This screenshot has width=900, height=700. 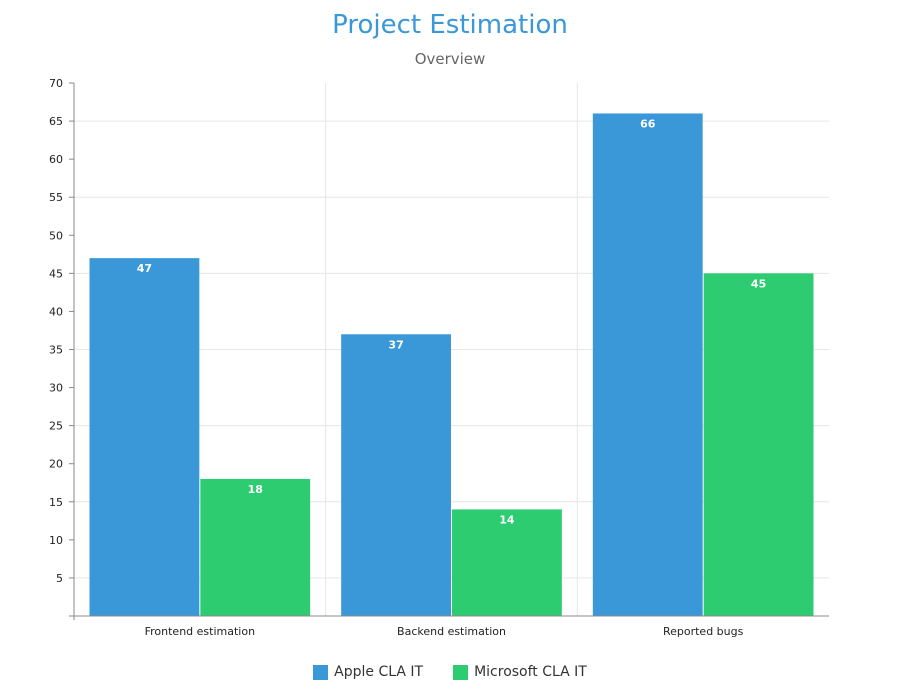 What do you see at coordinates (56, 350) in the screenshot?
I see `y-tick-label: 35` at bounding box center [56, 350].